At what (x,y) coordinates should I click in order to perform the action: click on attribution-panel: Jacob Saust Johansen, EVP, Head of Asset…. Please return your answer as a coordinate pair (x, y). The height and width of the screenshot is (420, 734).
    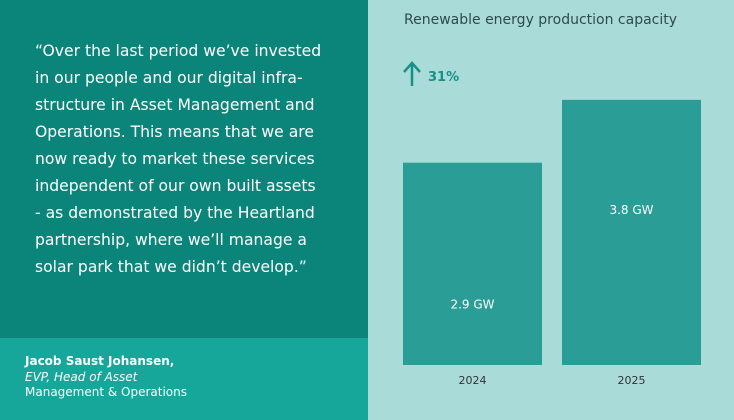
    Looking at the image, I should click on (184, 379).